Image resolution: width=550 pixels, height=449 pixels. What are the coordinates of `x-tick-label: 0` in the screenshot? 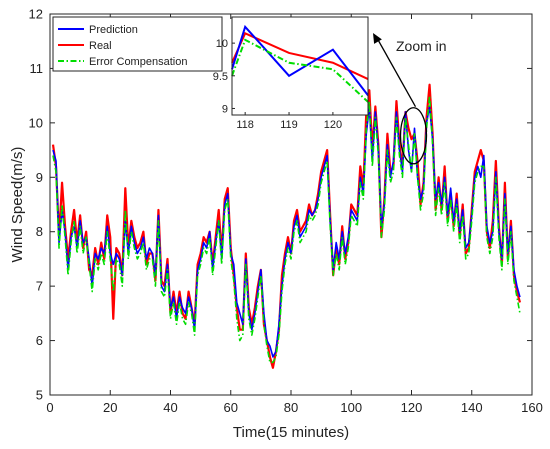 It's located at (49, 407).